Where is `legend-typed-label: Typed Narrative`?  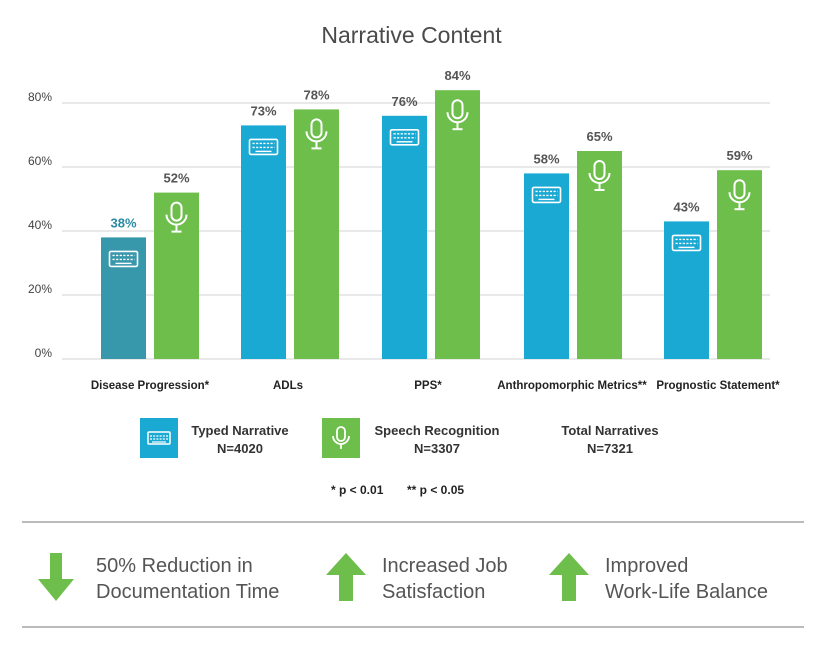
legend-typed-label: Typed Narrative is located at coordinates (240, 430).